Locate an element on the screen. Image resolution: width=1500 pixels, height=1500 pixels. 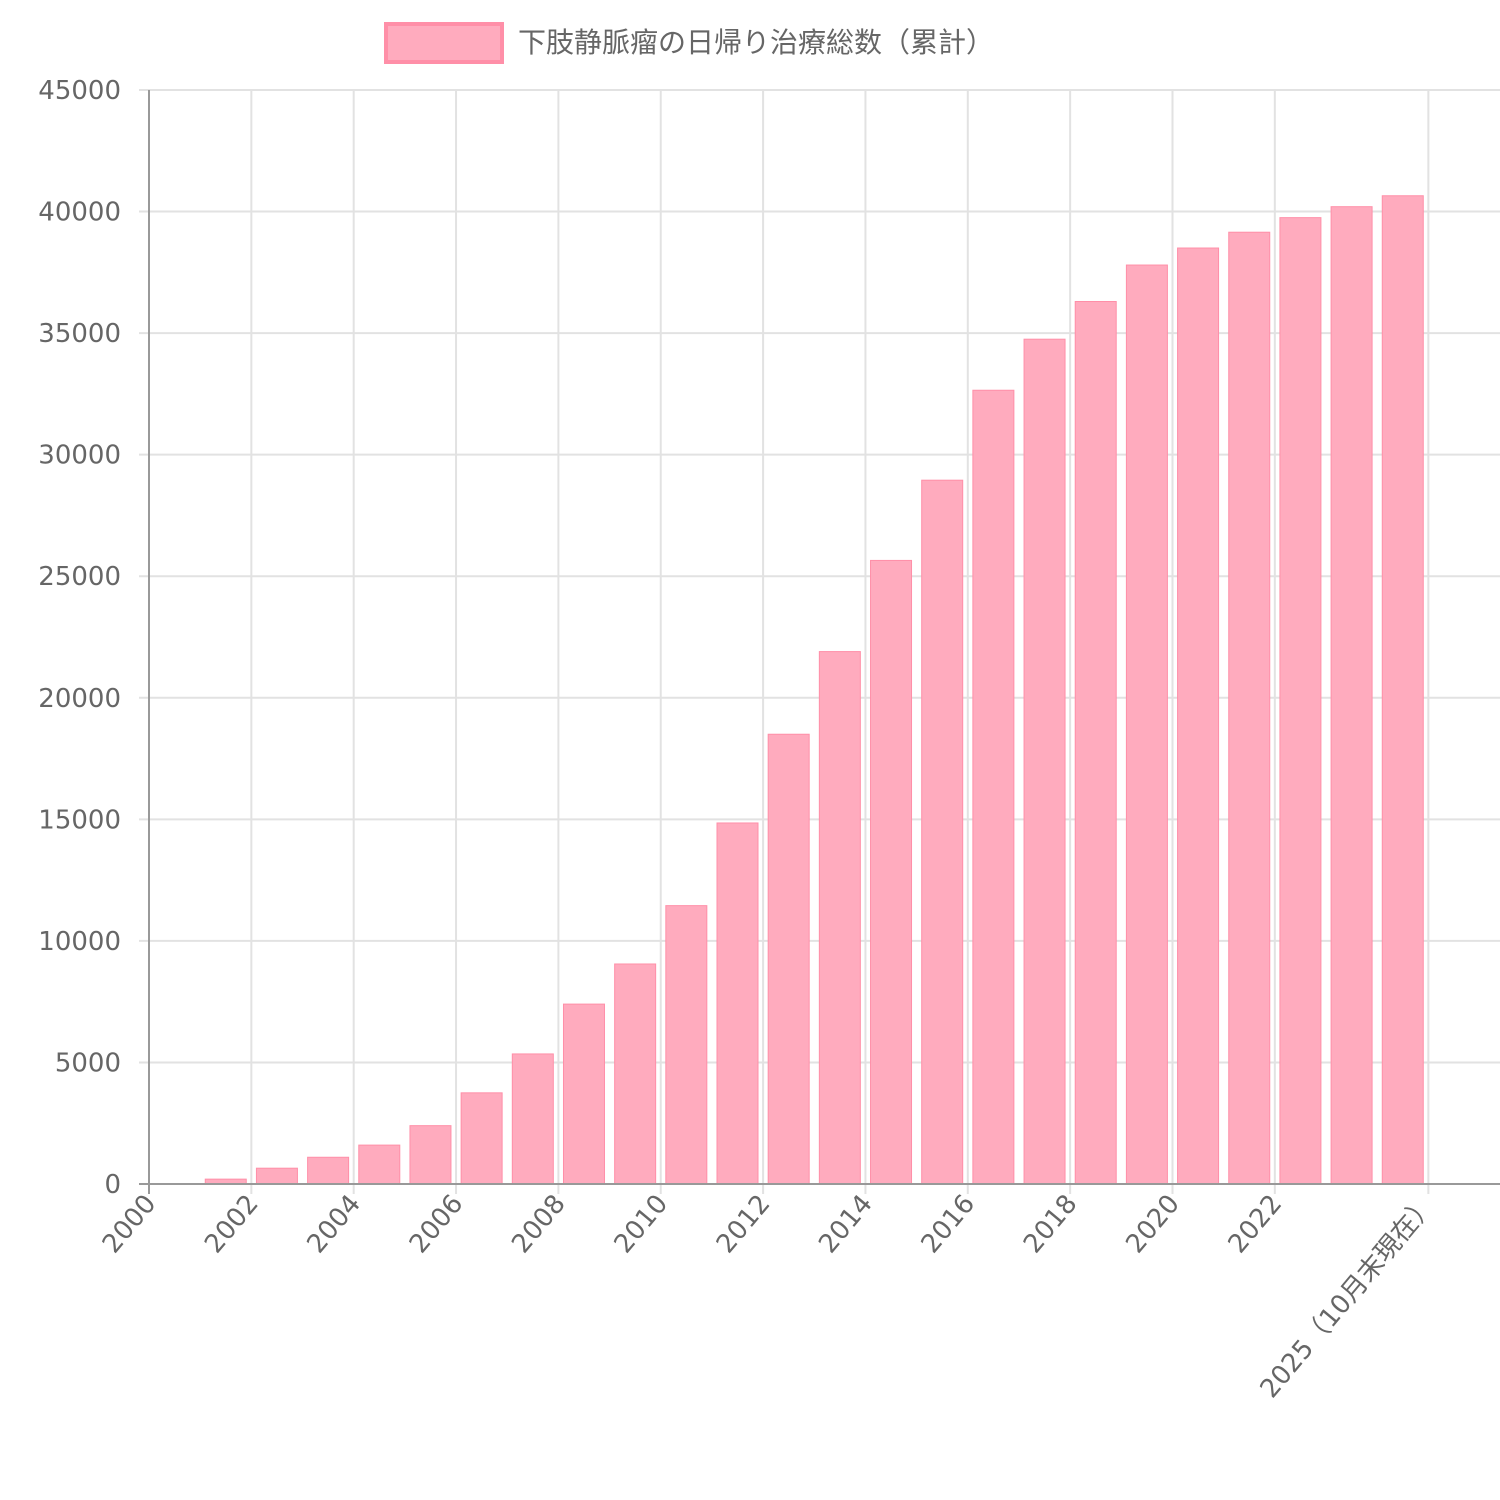
x-tick-label: 2014 is located at coordinates (846, 1224).